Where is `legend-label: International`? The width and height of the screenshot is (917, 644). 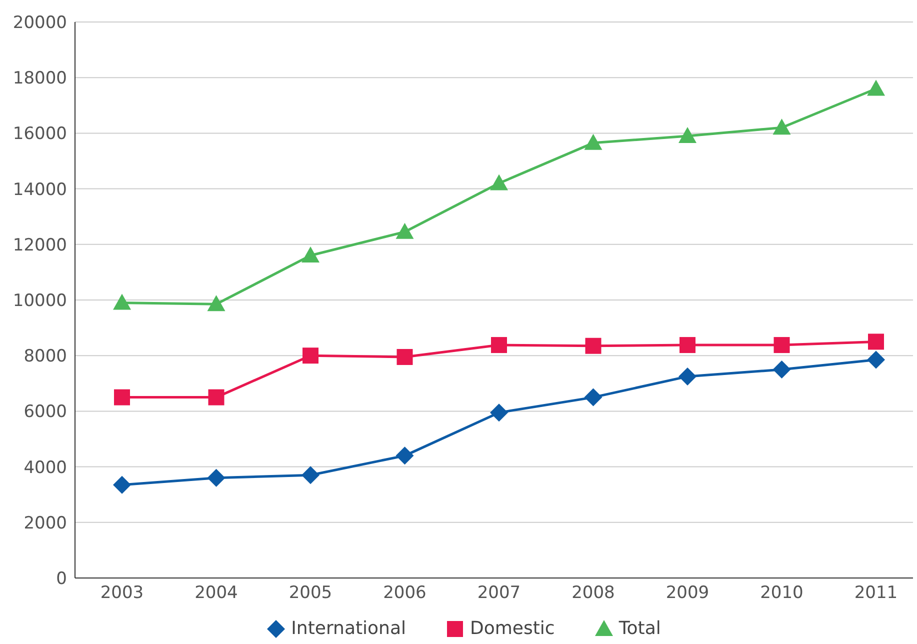 legend-label: International is located at coordinates (348, 628).